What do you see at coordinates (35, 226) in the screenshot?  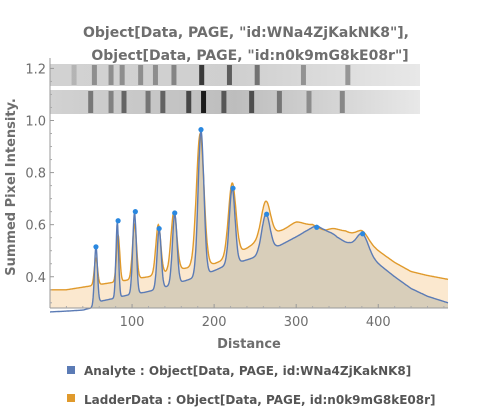 I see `y-tick-label: 0.6` at bounding box center [35, 226].